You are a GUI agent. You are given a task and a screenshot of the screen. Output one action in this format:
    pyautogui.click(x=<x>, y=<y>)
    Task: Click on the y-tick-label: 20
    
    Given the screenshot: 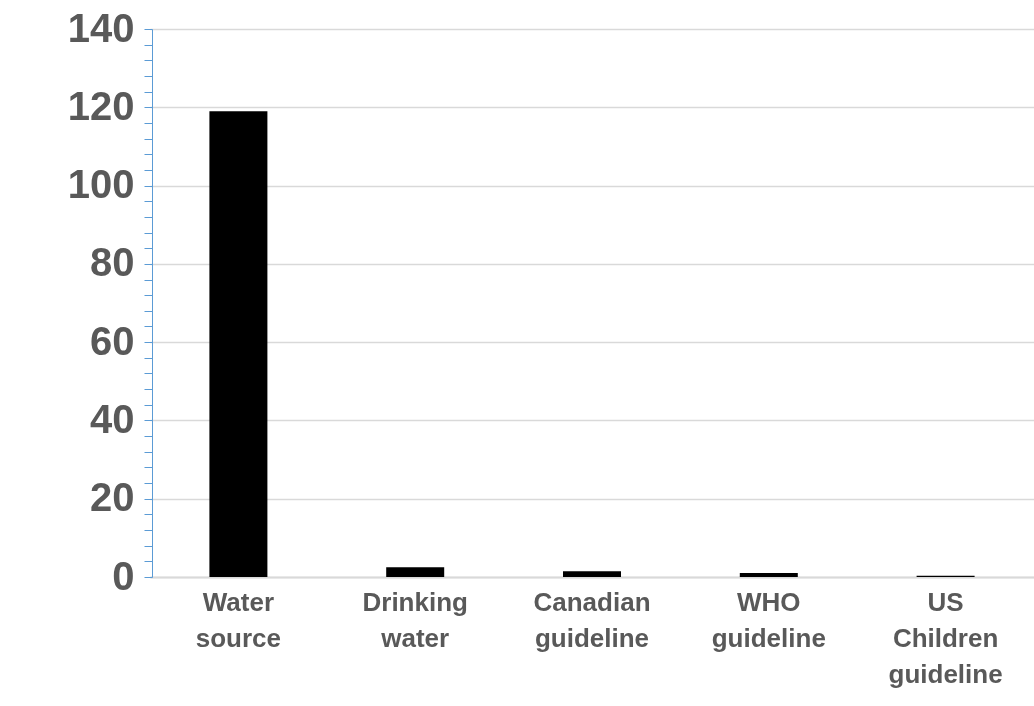 What is the action you would take?
    pyautogui.click(x=112, y=497)
    